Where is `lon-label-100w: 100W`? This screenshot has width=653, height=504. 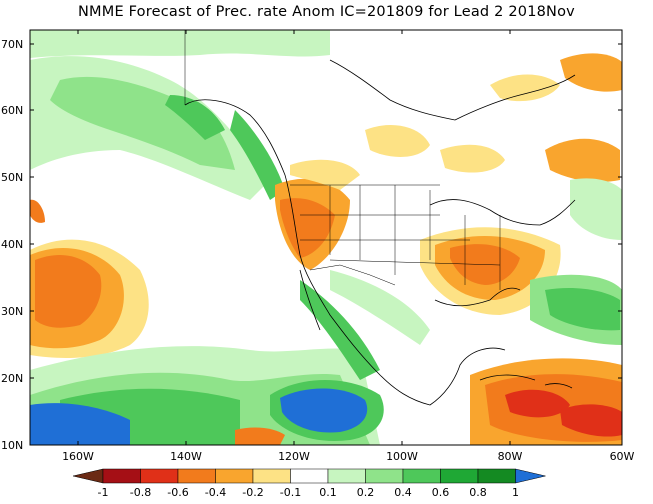
lon-label-100w: 100W is located at coordinates (402, 456).